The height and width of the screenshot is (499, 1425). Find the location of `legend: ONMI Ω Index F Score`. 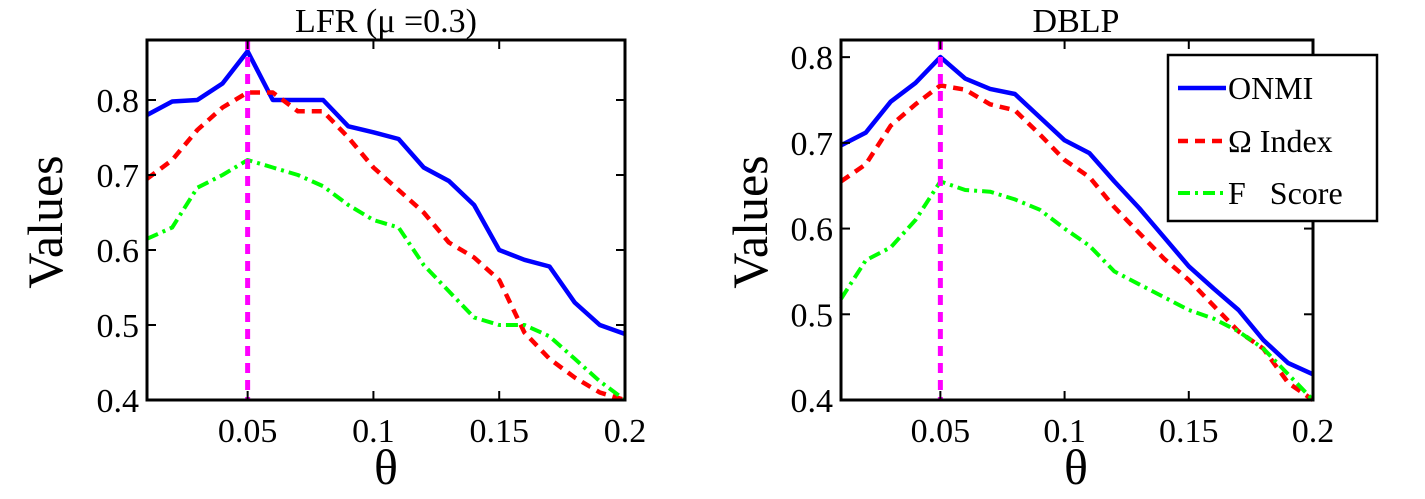

legend: ONMI Ω Index F Score is located at coordinates (1272, 138).